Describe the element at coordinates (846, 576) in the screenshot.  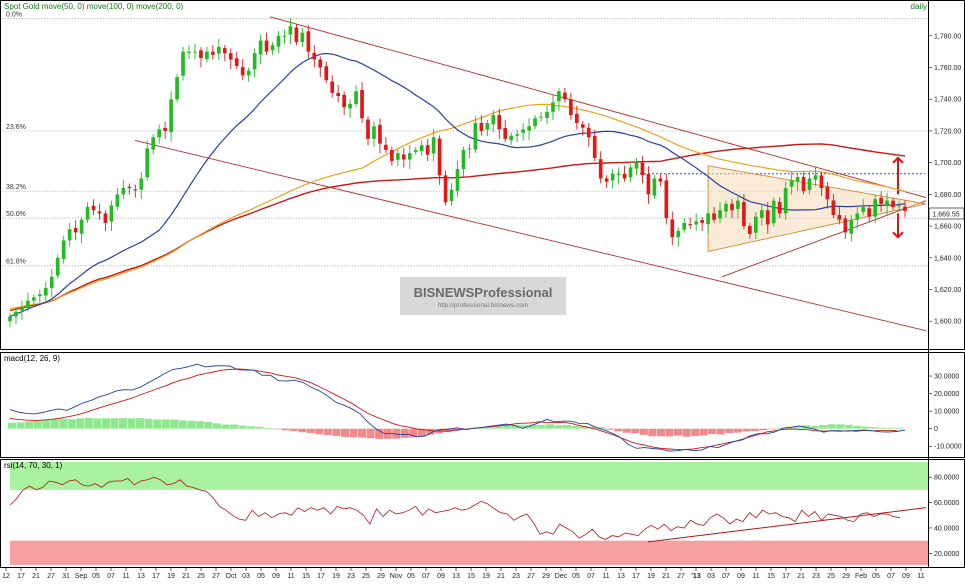
I see `x-tick-label: 29` at that location.